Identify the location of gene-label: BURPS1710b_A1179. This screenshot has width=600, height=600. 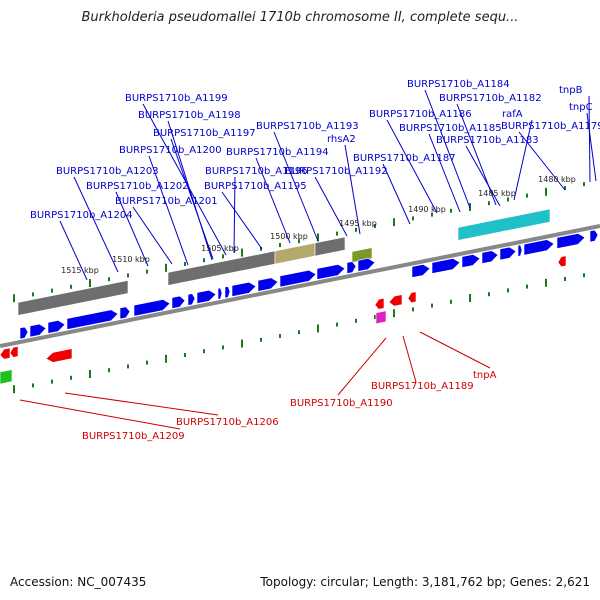
(550, 126).